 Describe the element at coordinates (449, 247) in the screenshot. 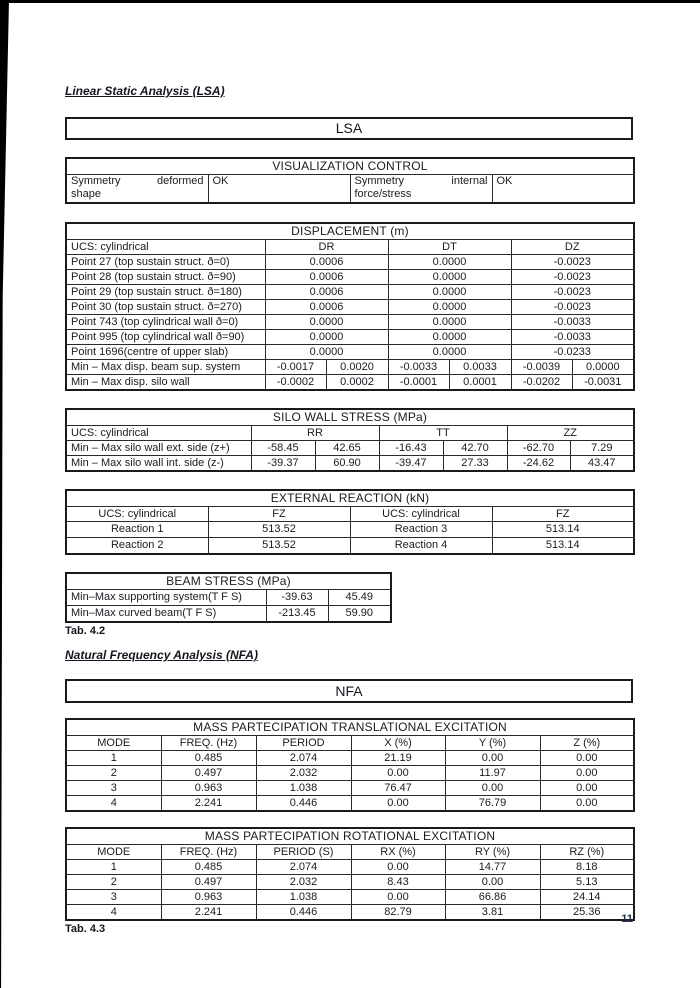

I see `column-header: DT` at that location.